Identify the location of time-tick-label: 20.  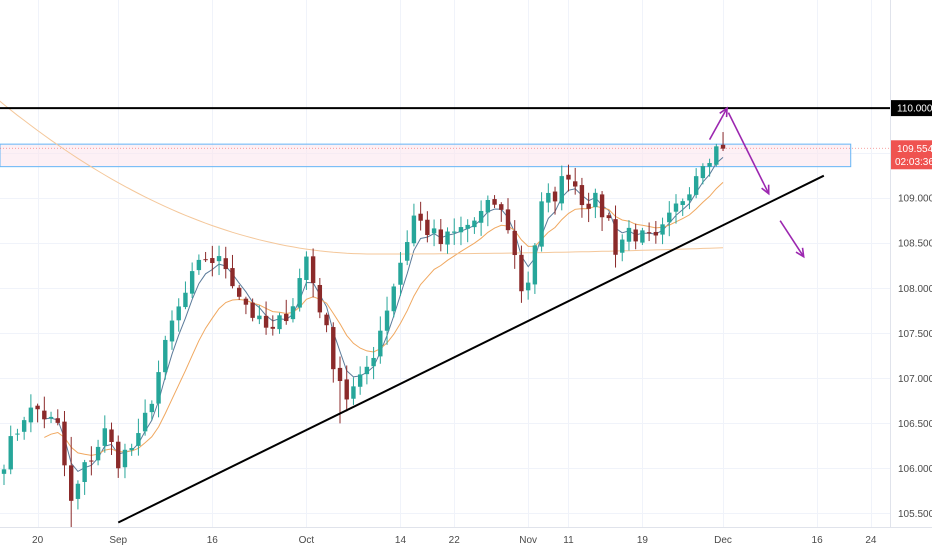
(38, 540).